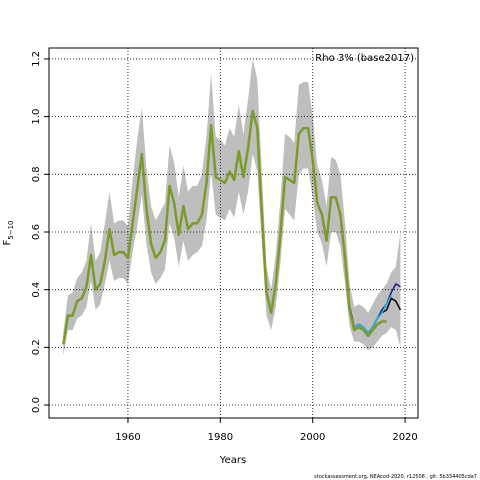 The width and height of the screenshot is (480, 480). What do you see at coordinates (36, 59) in the screenshot?
I see `y-tick-label: 1.2` at bounding box center [36, 59].